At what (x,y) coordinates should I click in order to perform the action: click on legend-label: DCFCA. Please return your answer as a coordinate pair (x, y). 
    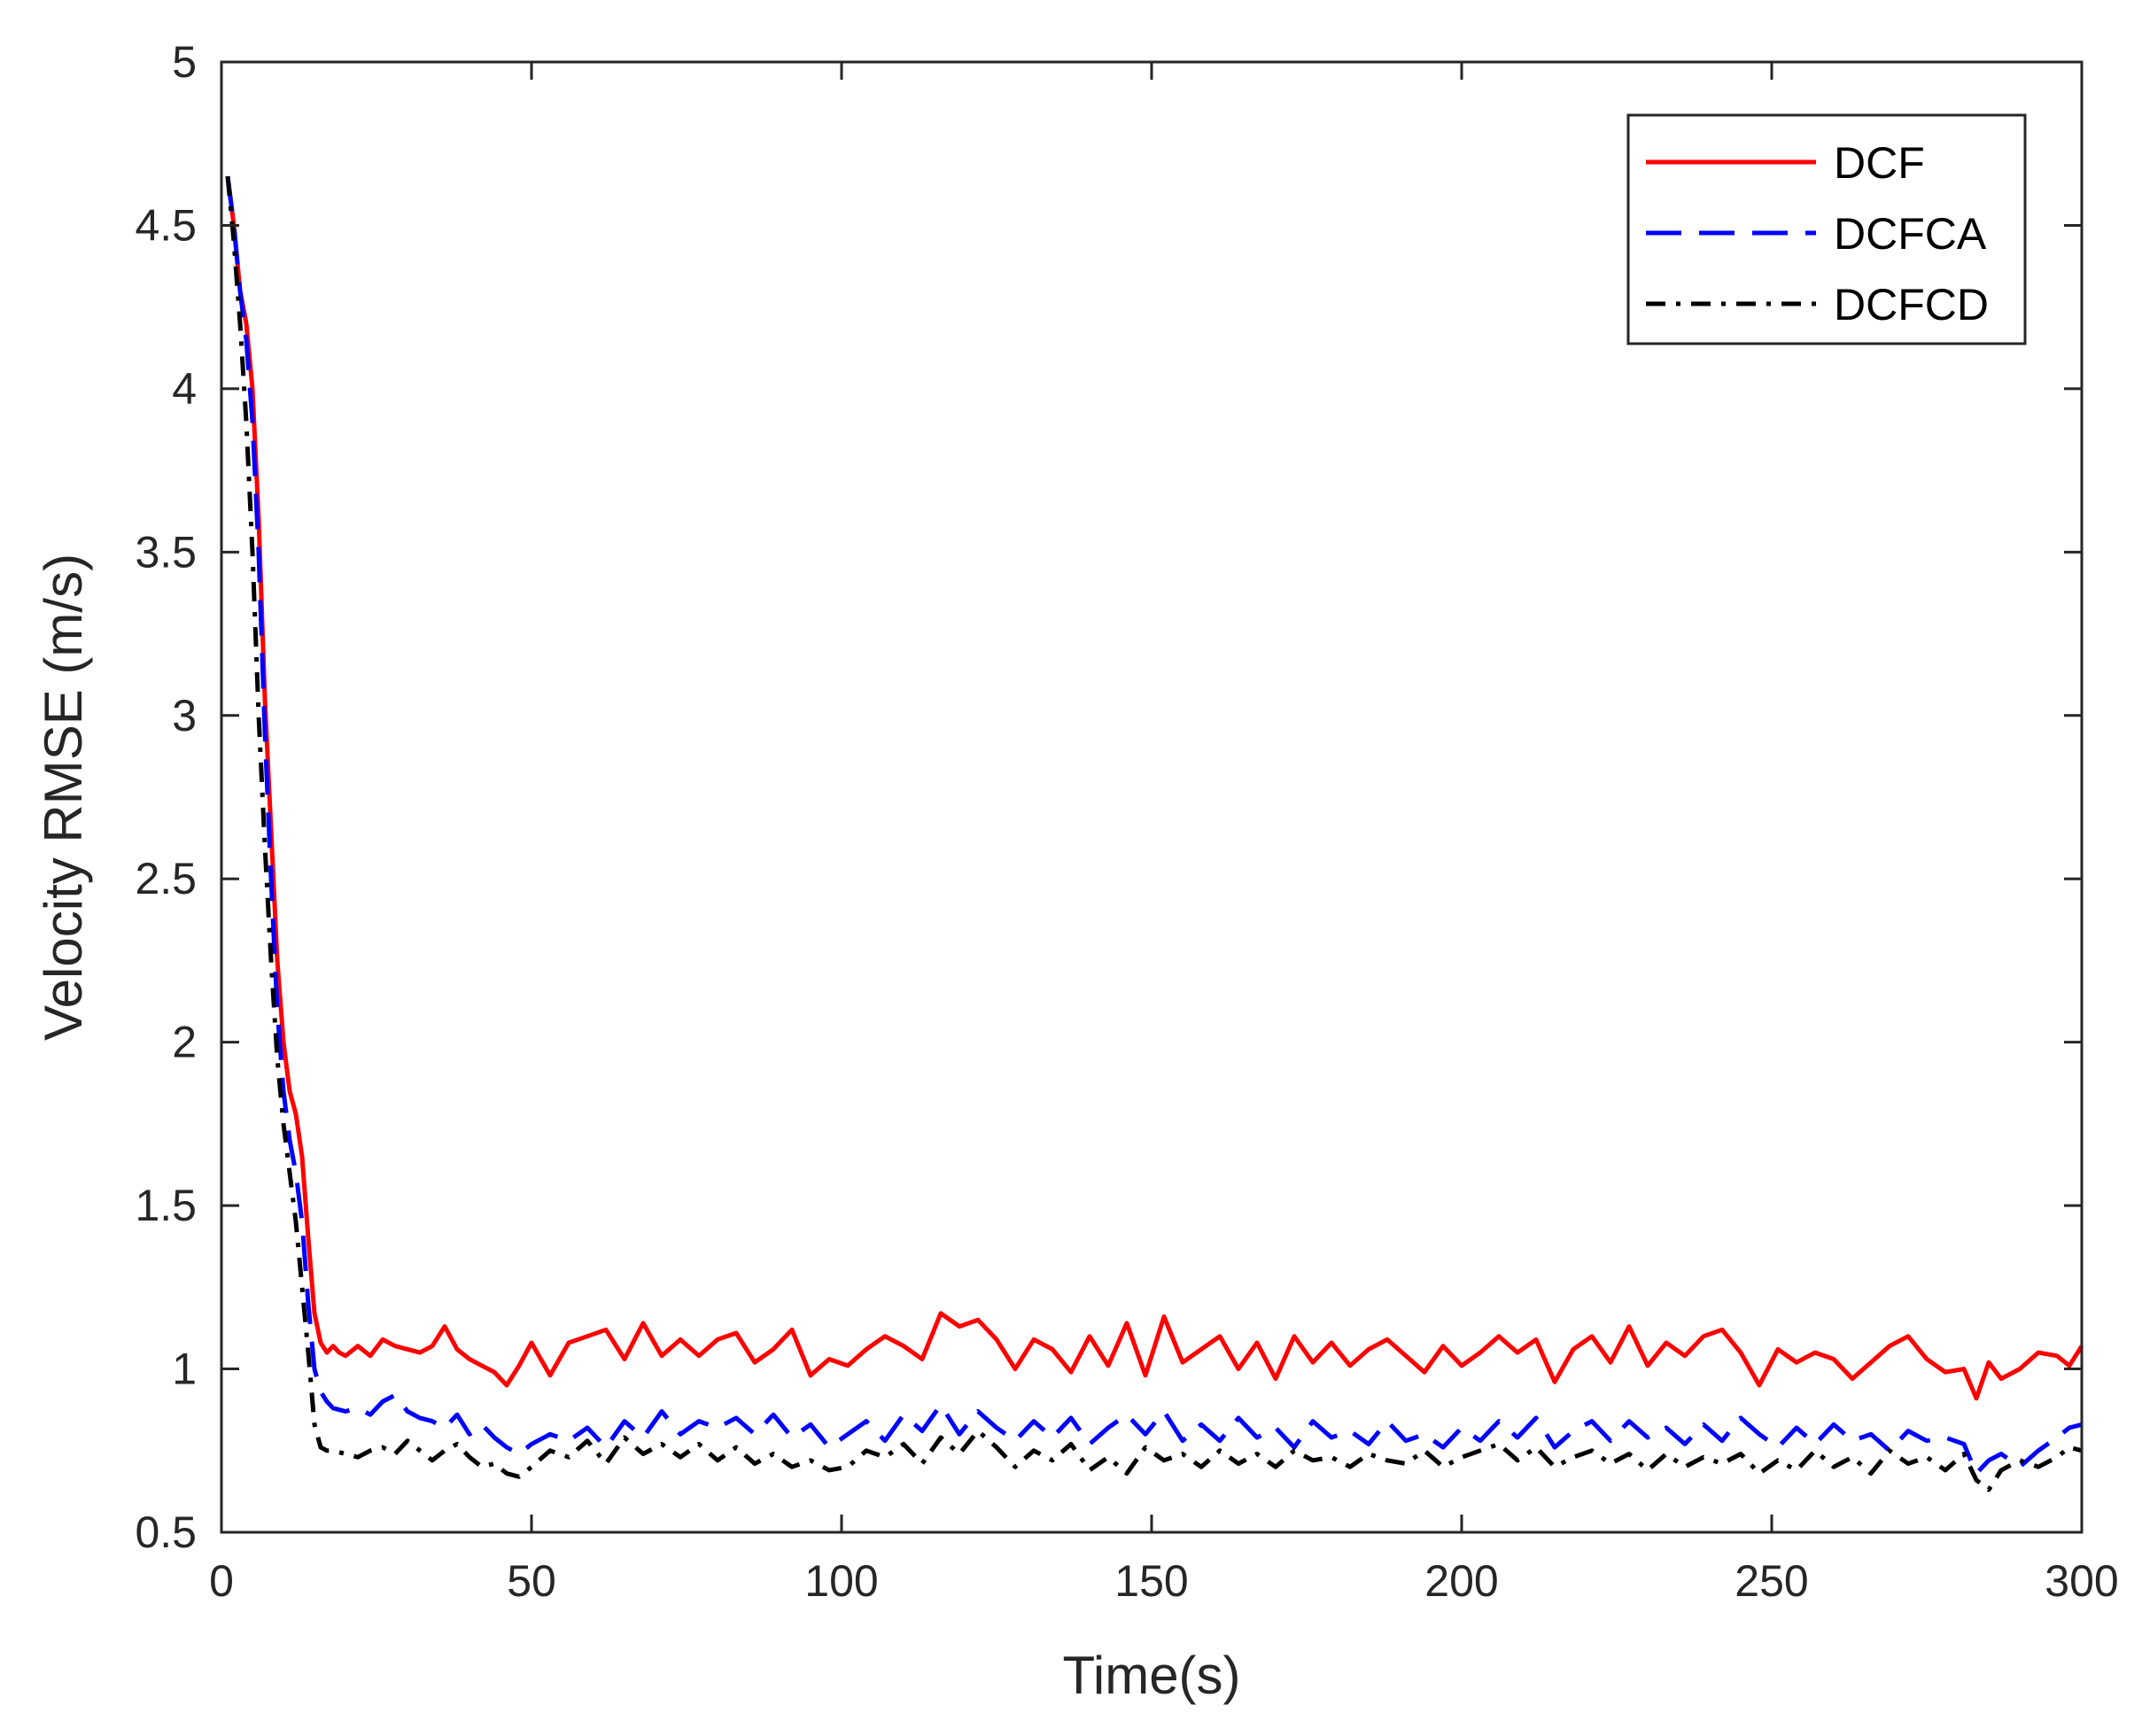
    Looking at the image, I should click on (1910, 234).